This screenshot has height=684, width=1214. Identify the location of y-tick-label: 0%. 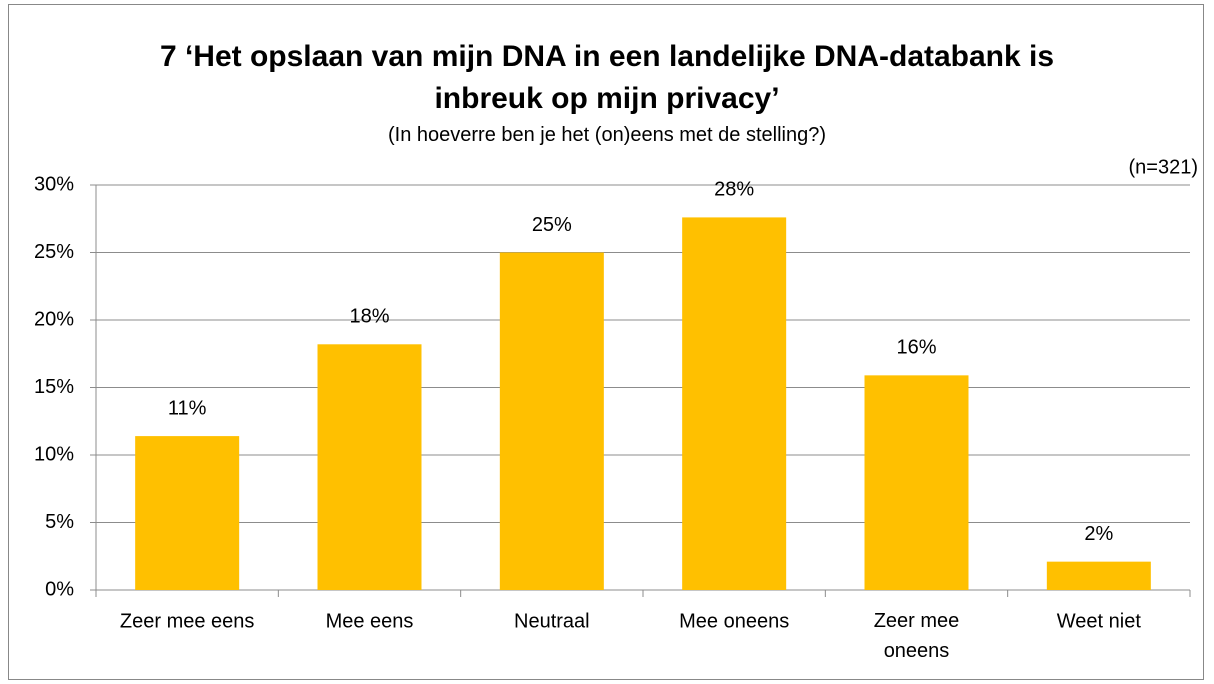
(59, 589).